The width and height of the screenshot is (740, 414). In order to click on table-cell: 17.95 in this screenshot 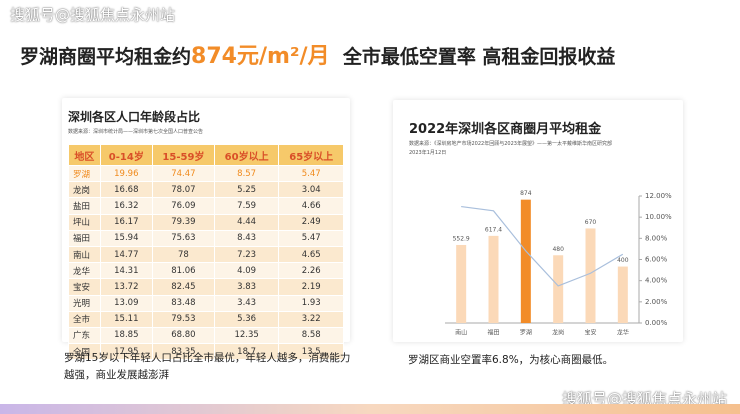, I will do `click(126, 352)`.